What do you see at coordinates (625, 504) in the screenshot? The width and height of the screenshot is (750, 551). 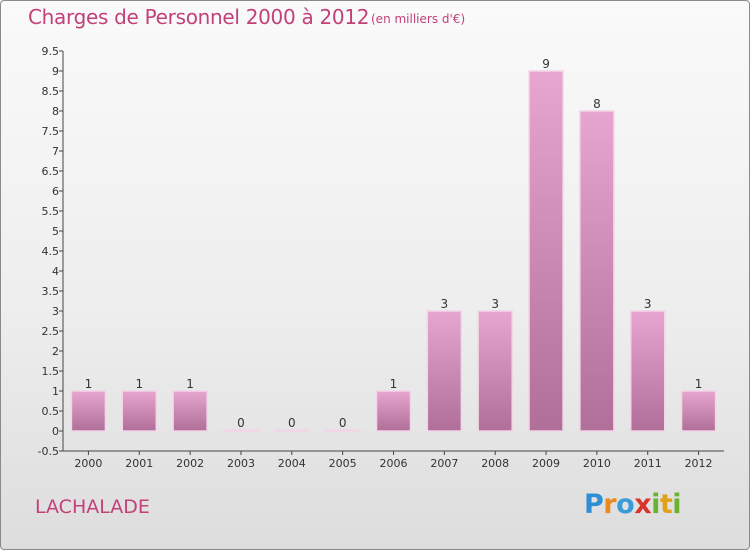 I see `logo-letter: o` at bounding box center [625, 504].